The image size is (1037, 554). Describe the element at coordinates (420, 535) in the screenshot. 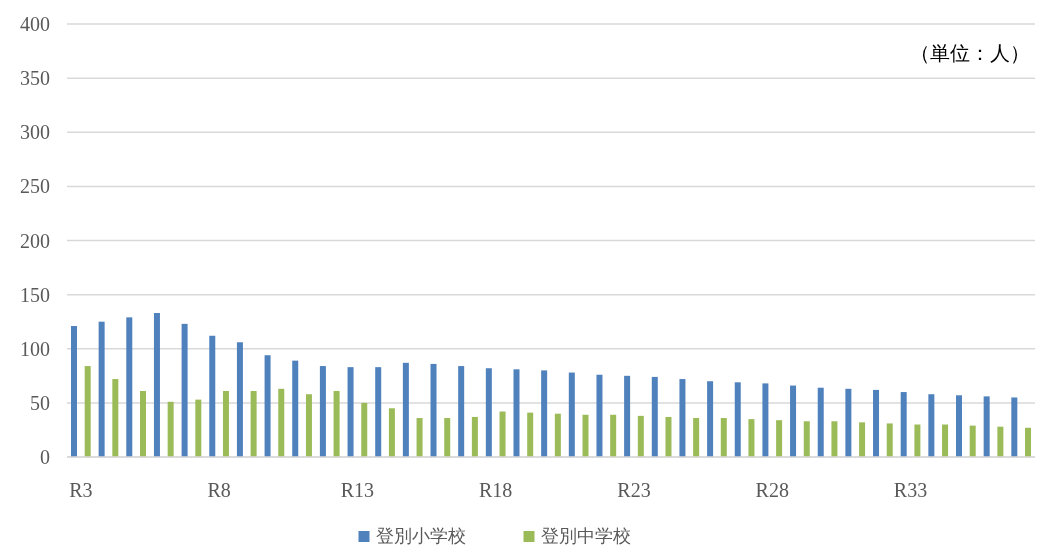

I see `legend-label: 登別小学校` at that location.